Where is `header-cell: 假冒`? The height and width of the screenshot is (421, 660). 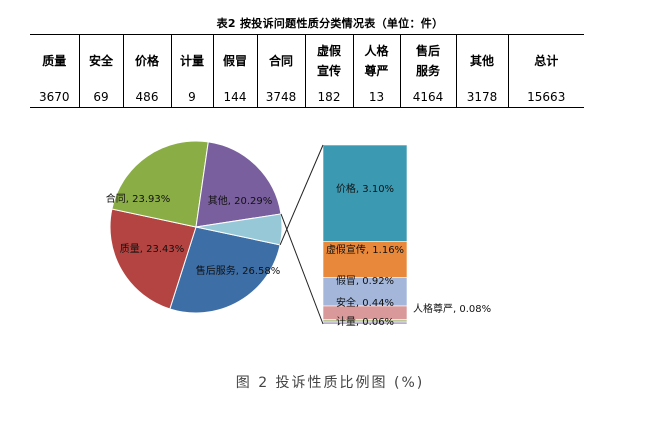 header-cell: 假冒 is located at coordinates (234, 60).